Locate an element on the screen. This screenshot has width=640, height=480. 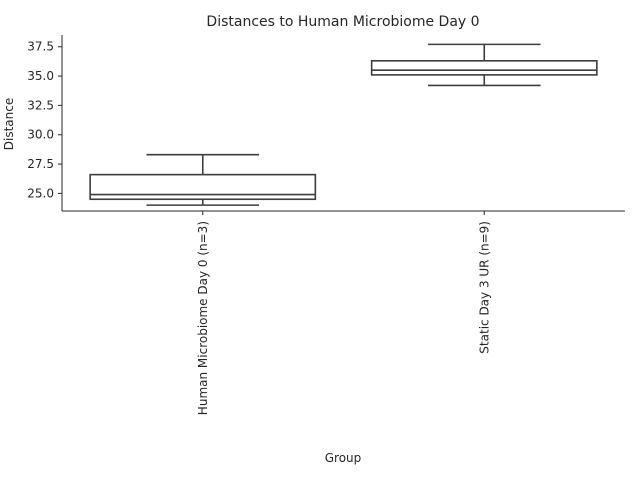
y-tick-label: 27.5 is located at coordinates (40, 164).